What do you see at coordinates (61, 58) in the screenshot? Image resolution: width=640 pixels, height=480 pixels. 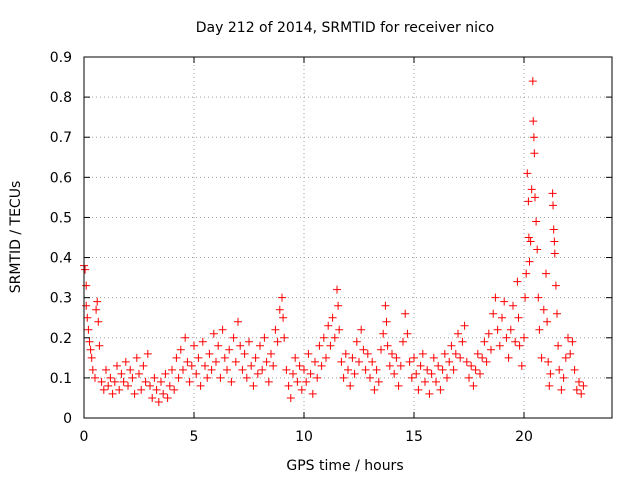 I see `y-tick-label: 0.9` at bounding box center [61, 58].